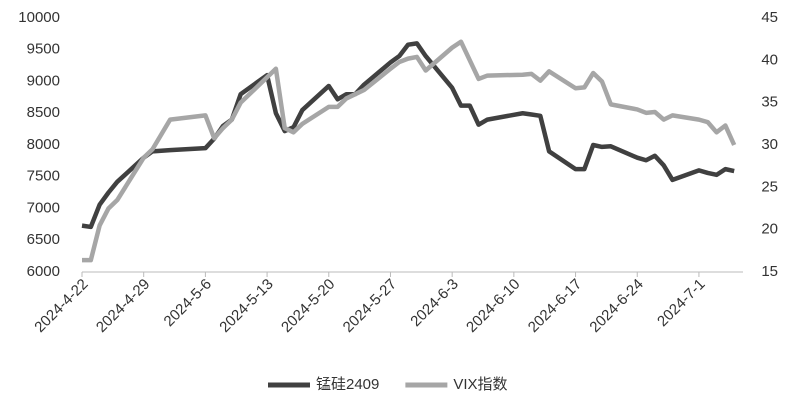 This screenshot has width=800, height=408. I want to click on x-tick-label: 2024-6-10, so click(493, 306).